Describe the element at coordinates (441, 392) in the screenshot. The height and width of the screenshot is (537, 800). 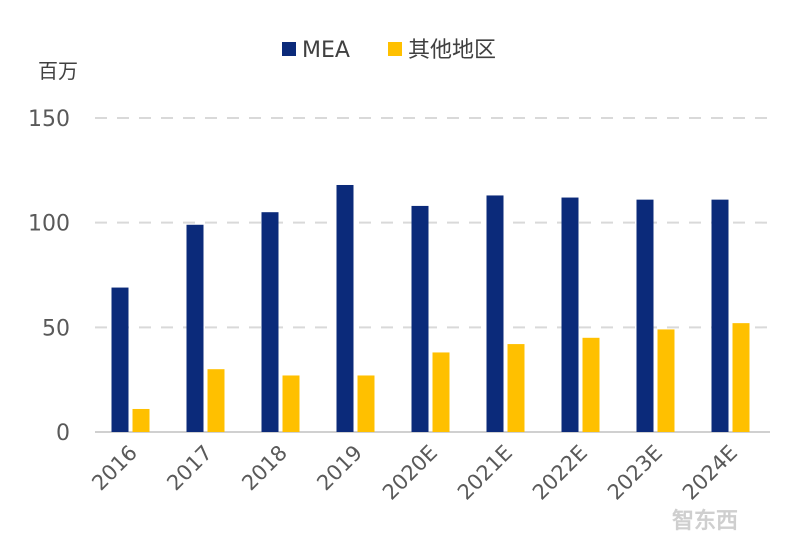
I see `bar-other-regions-2020E` at that location.